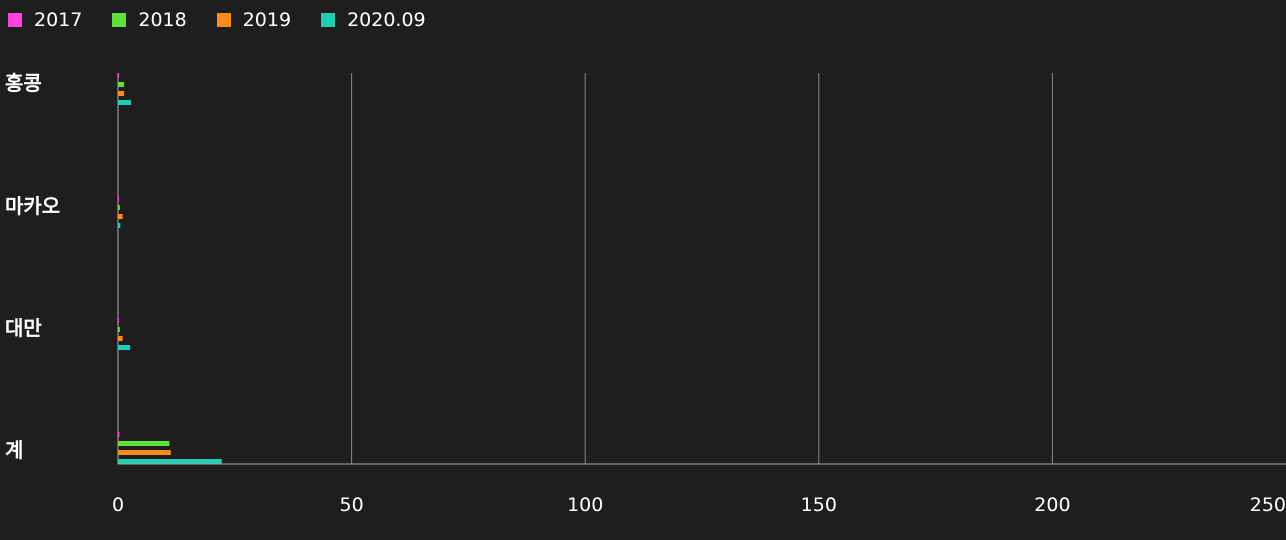 The height and width of the screenshot is (540, 1286). What do you see at coordinates (819, 505) in the screenshot?
I see `x-tick-label-150: 150` at bounding box center [819, 505].